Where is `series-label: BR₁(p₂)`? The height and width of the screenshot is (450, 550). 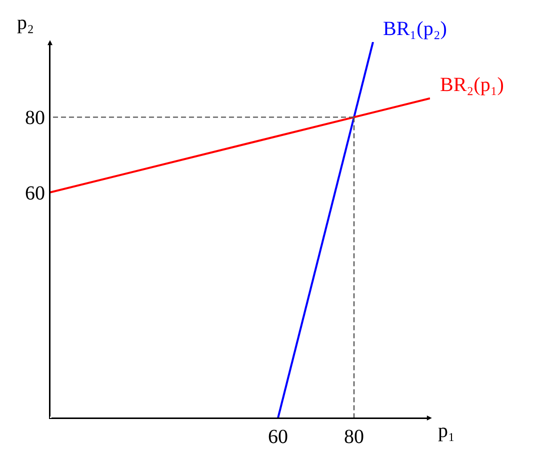
series-label: BR₁(p₂) is located at coordinates (415, 29).